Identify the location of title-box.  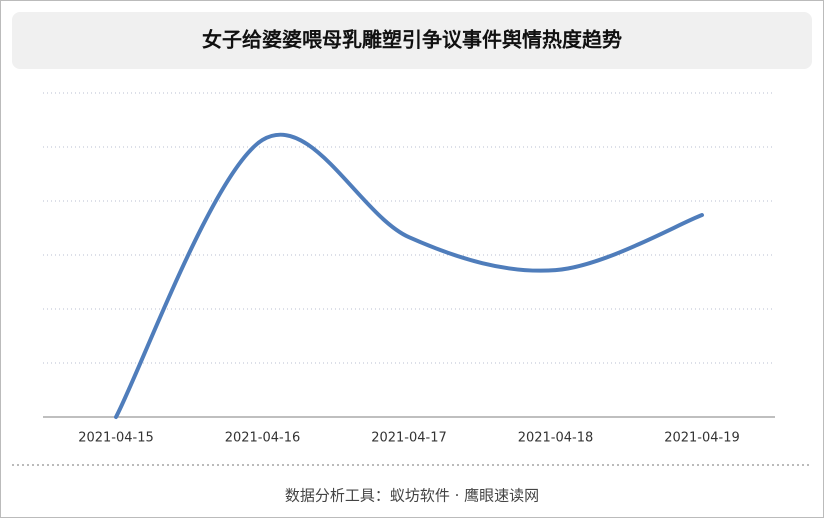
(412, 40).